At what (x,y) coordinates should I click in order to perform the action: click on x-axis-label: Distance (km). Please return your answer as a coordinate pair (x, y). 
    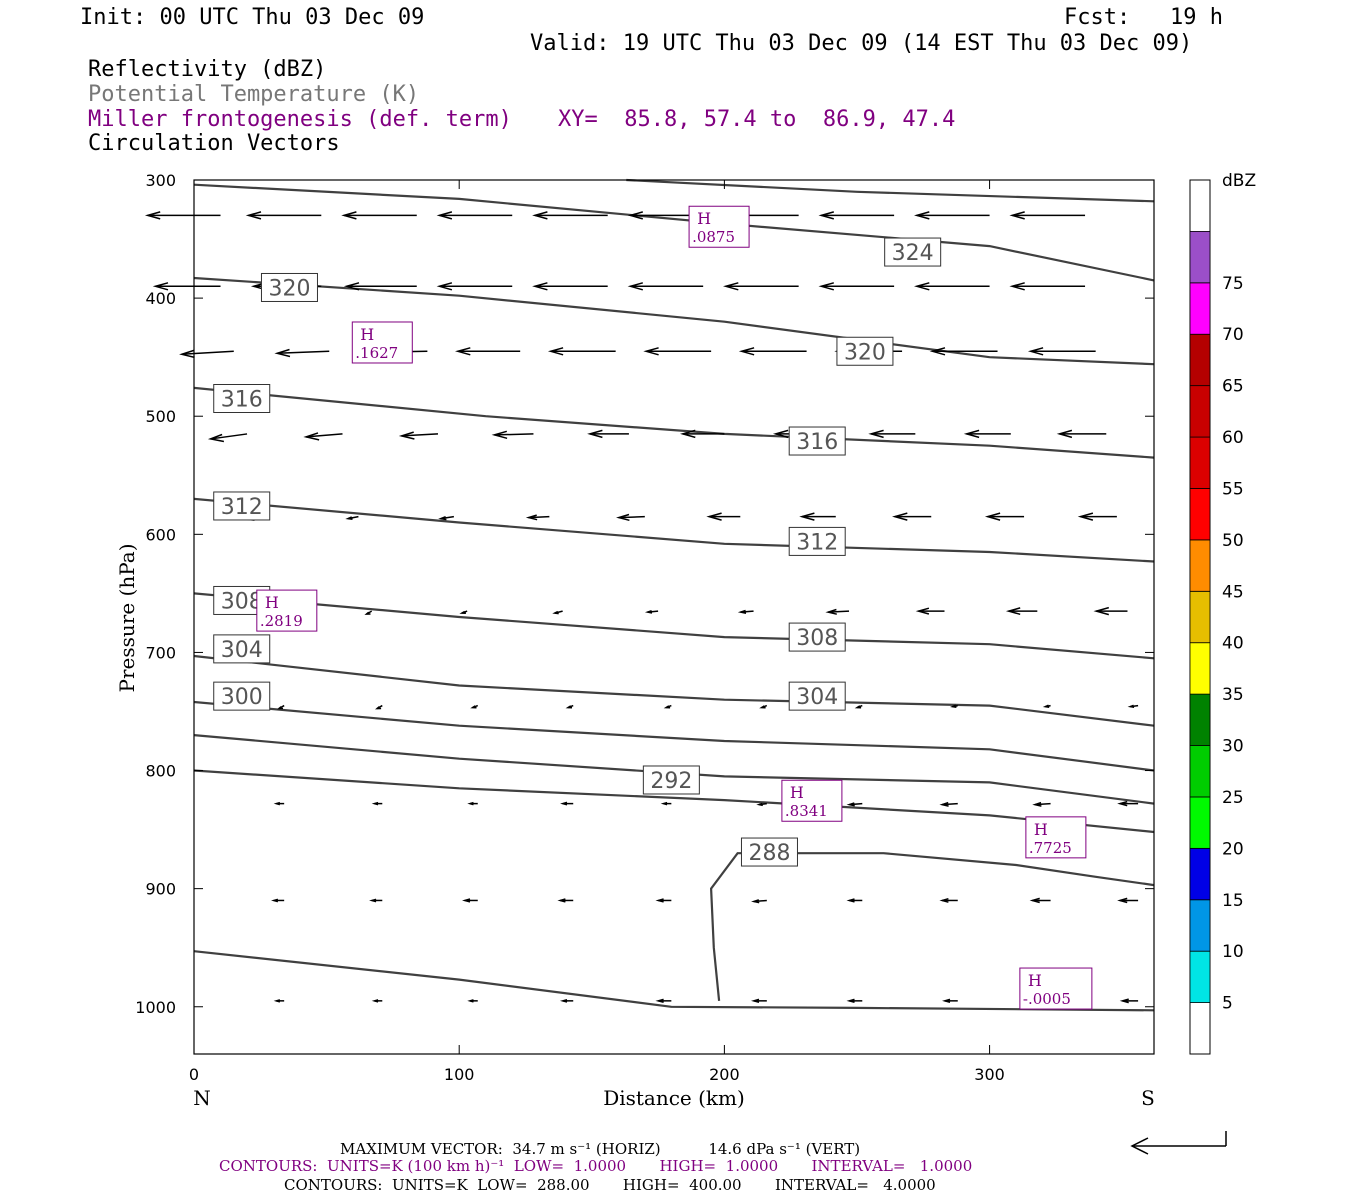
    Looking at the image, I should click on (674, 1098).